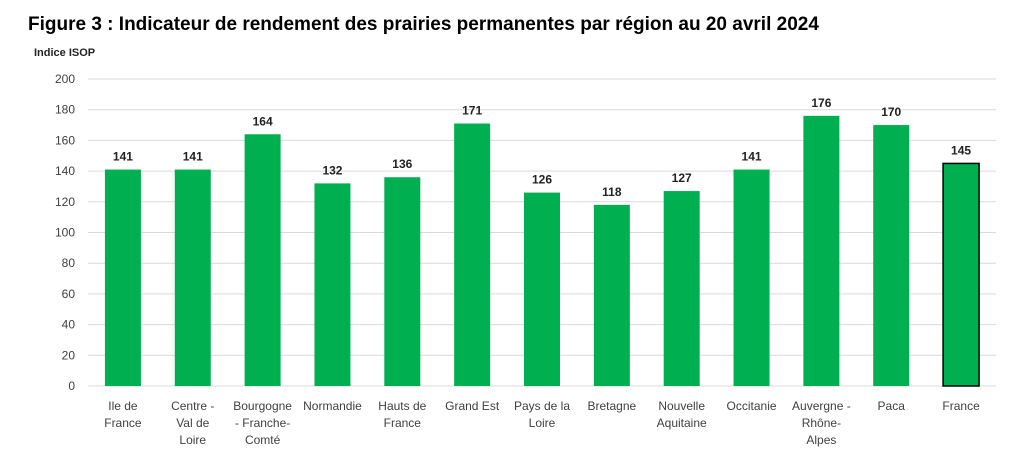 Image resolution: width=1024 pixels, height=467 pixels. Describe the element at coordinates (65, 171) in the screenshot. I see `y-tick-label: 140` at that location.